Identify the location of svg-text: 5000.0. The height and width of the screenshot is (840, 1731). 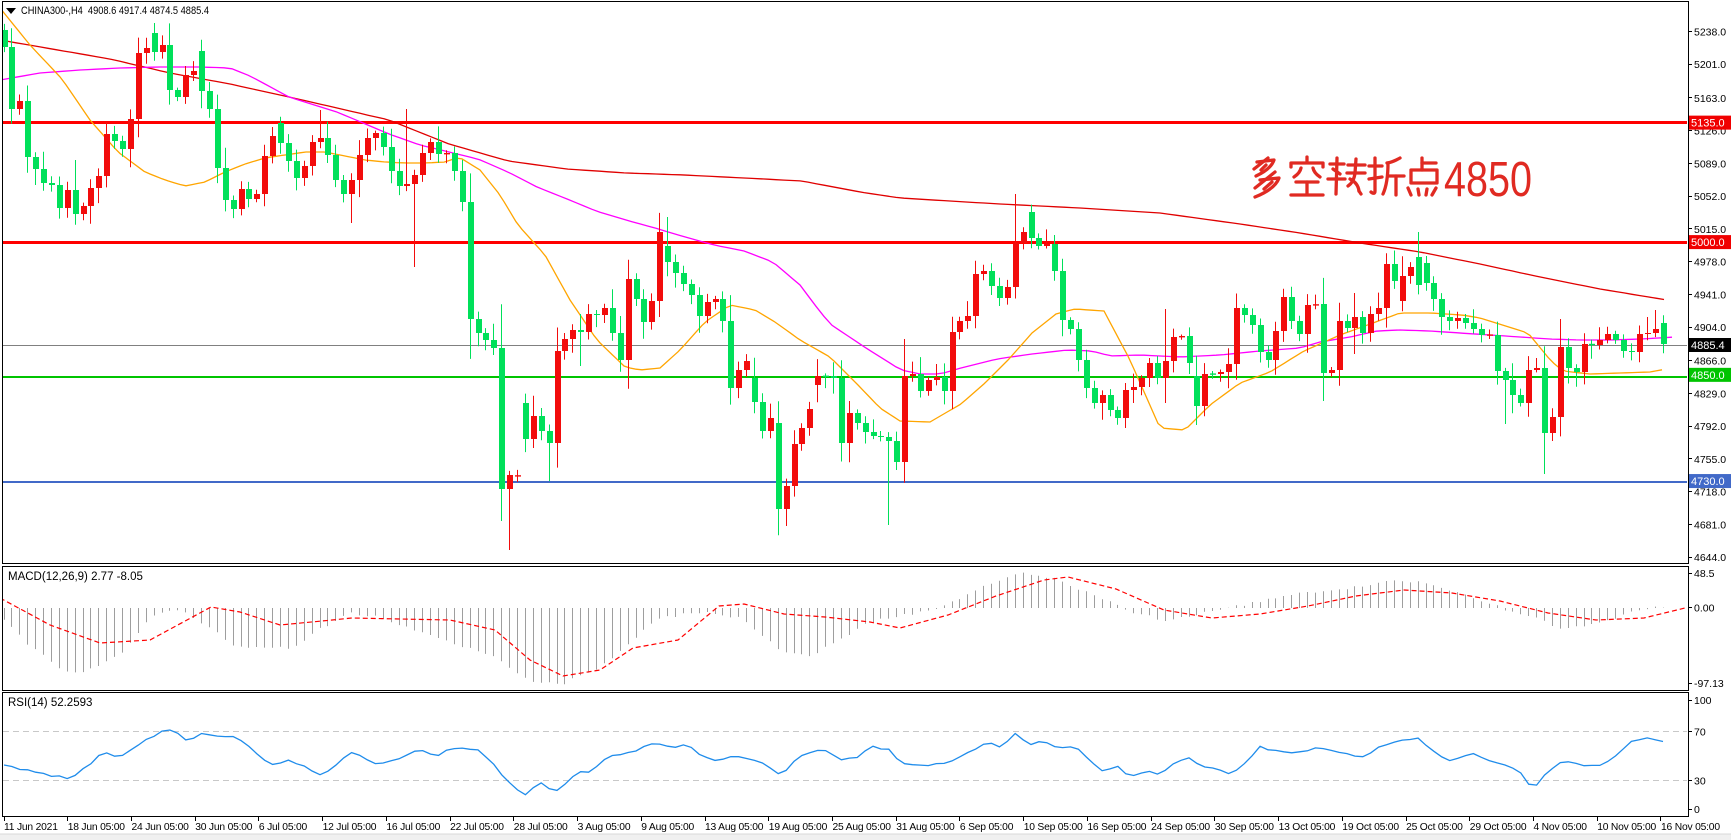
(1708, 243).